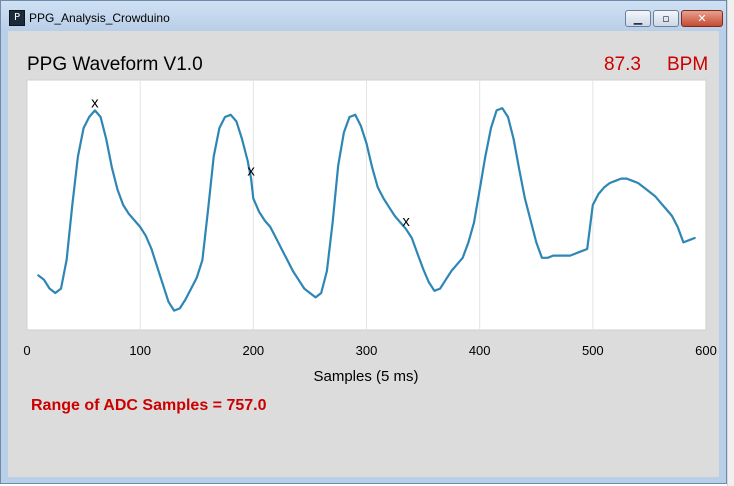  I want to click on title-bar: P PPG_Analysis_Crowduino ▁ ▫ ✕, so click(363, 16).